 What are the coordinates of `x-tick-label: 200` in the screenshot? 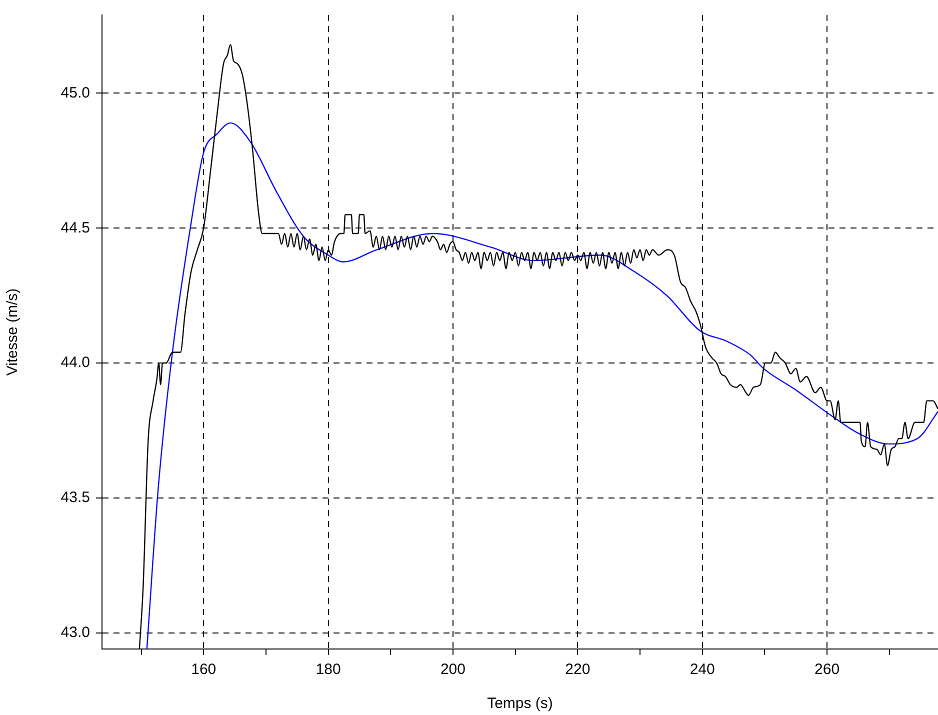 It's located at (453, 669).